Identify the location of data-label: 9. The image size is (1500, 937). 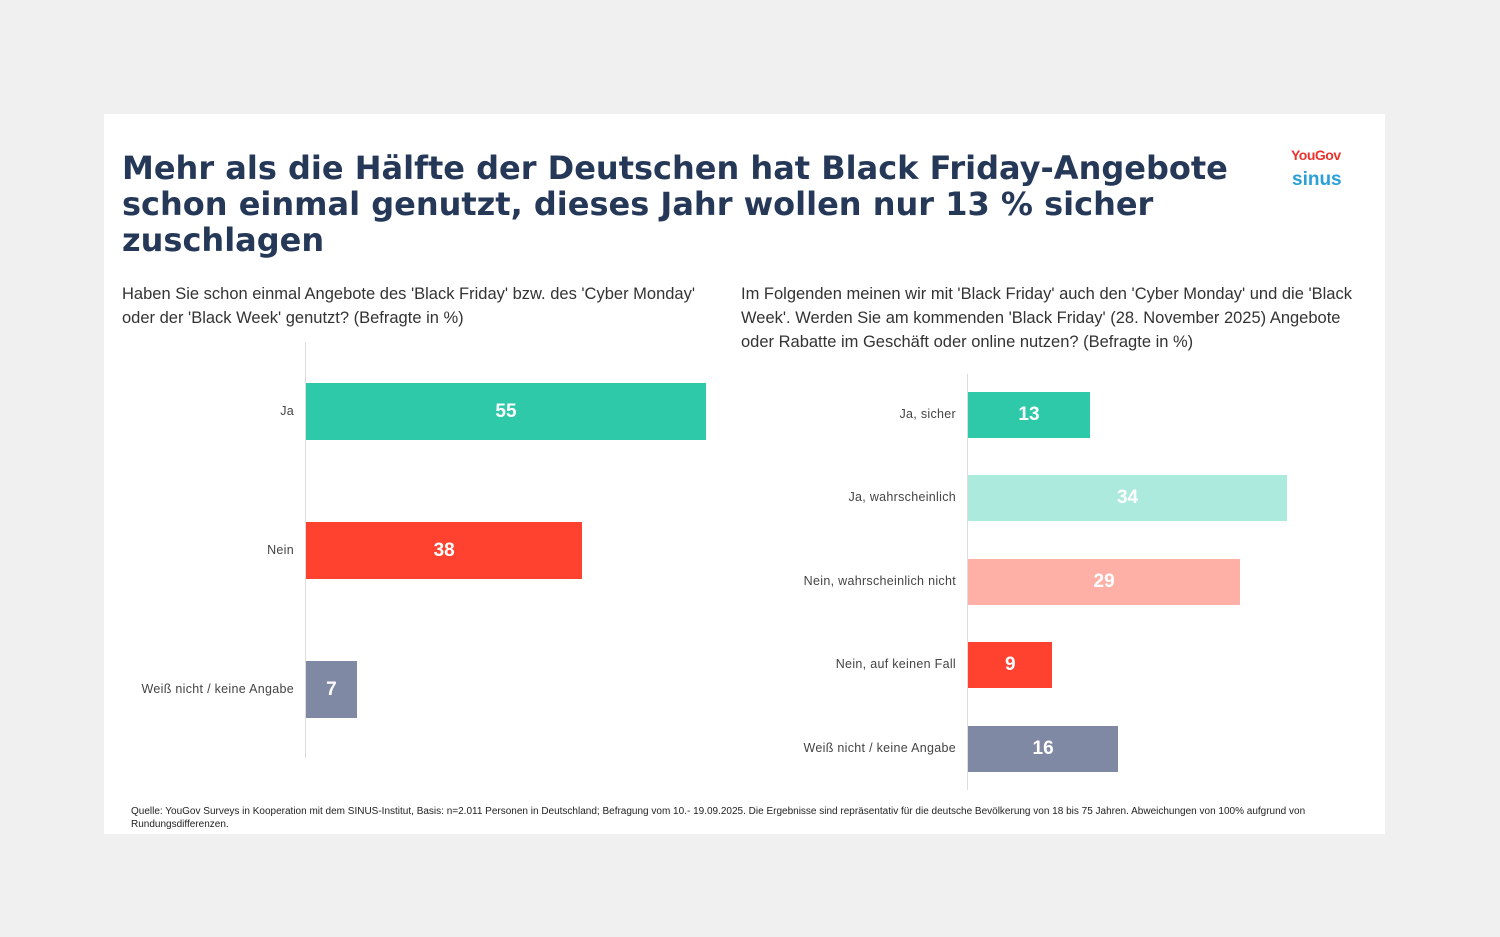
(1010, 664).